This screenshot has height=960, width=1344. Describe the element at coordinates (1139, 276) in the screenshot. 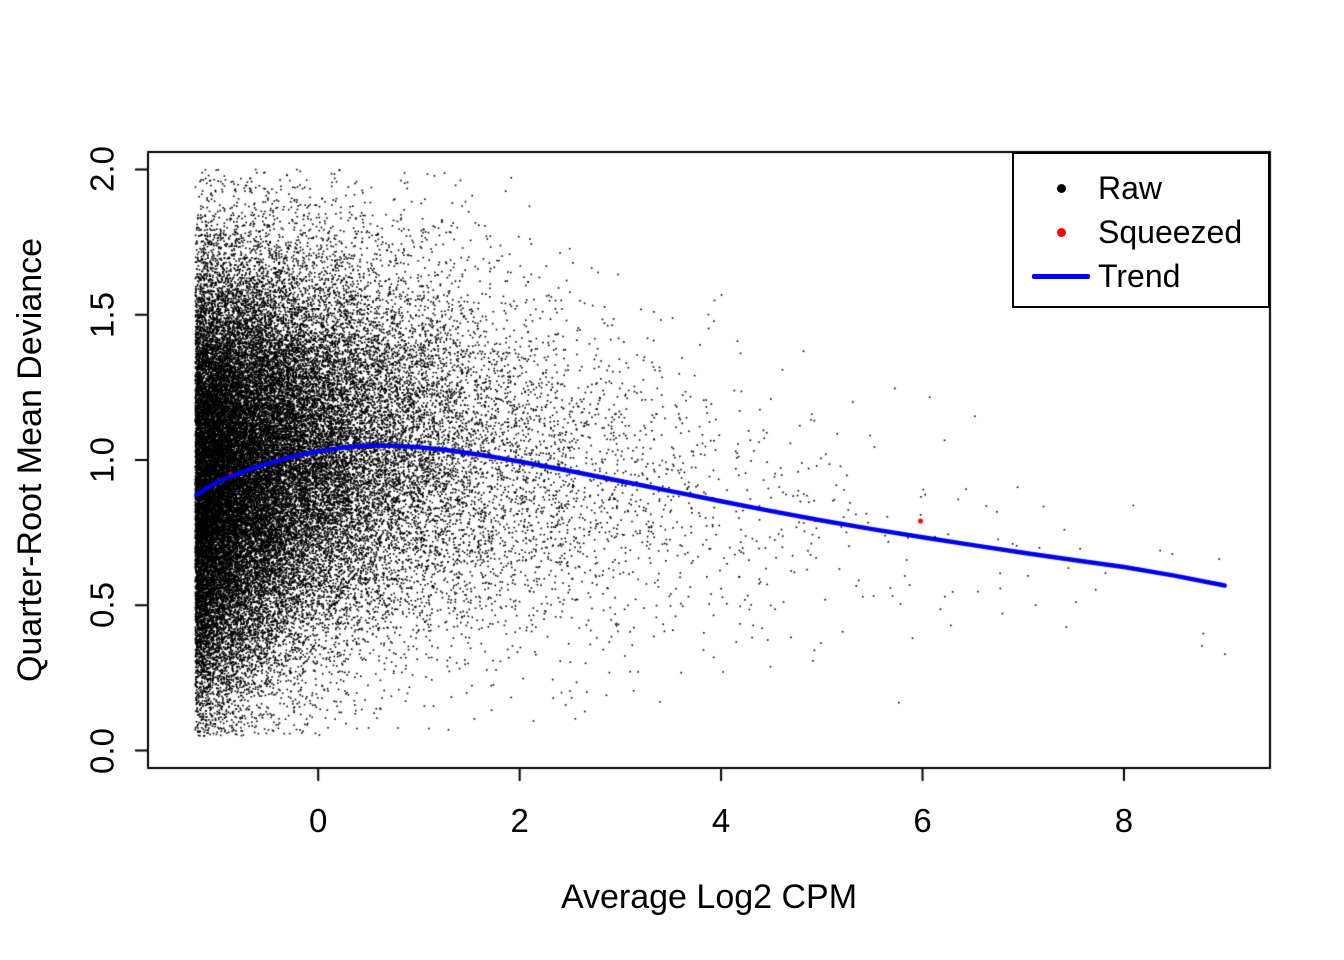

I see `legend-label-trend: Trend` at that location.